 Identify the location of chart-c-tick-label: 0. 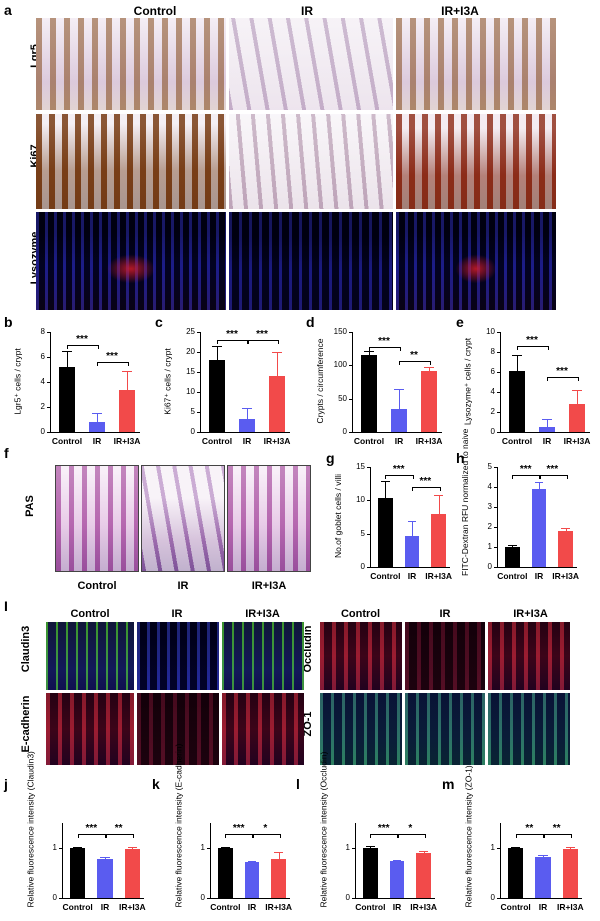
(192, 431).